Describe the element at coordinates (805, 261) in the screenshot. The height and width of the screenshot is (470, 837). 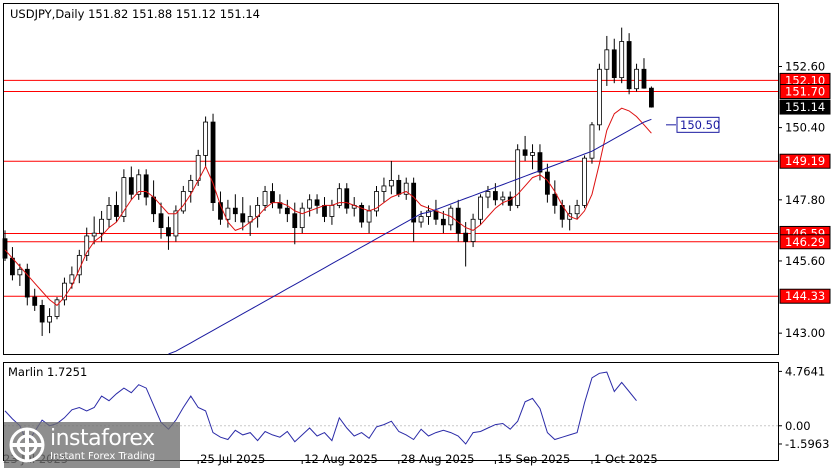
I see `y-tick-label: 145.60` at that location.